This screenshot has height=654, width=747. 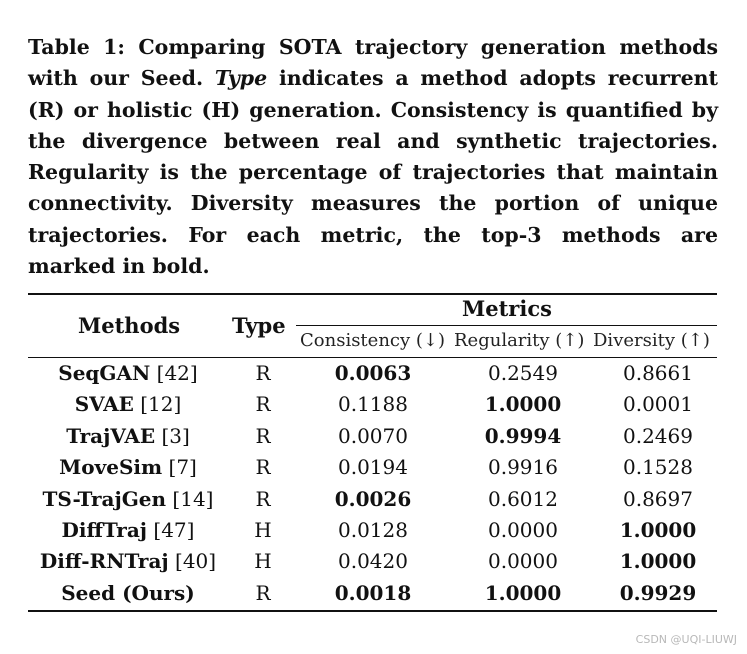 I want to click on cell-consistency: 0.0194, so click(x=373, y=467).